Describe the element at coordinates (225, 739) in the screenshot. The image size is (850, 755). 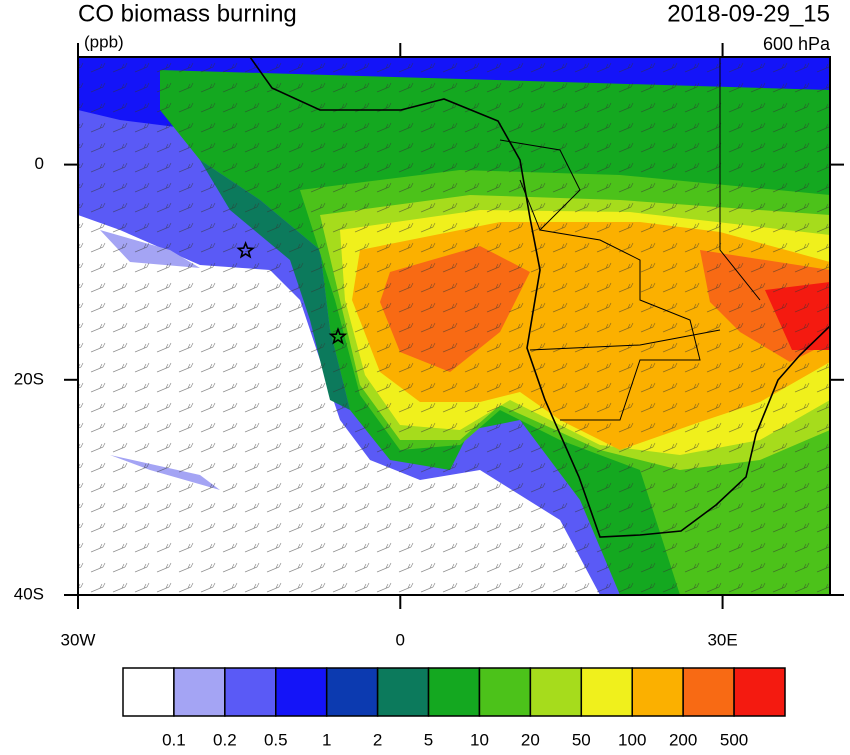
I see `colorbar-label: 0.2` at that location.